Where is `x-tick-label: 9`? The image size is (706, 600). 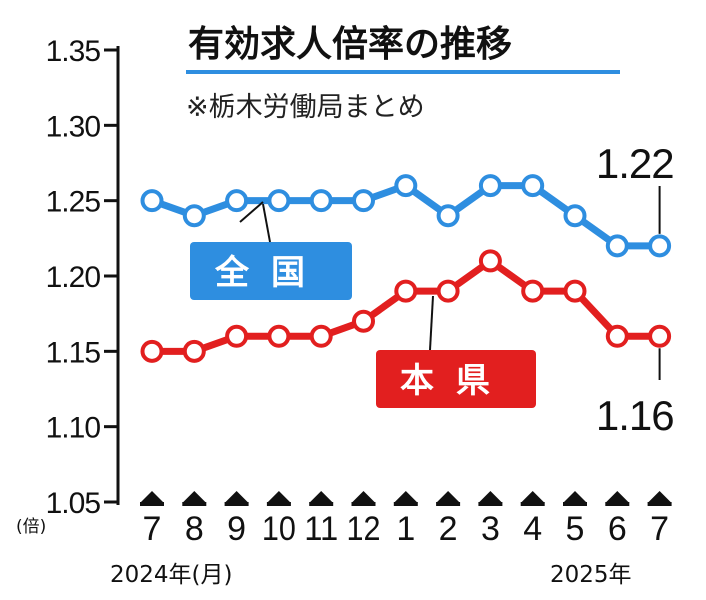
x-tick-label: 9 is located at coordinates (236, 529).